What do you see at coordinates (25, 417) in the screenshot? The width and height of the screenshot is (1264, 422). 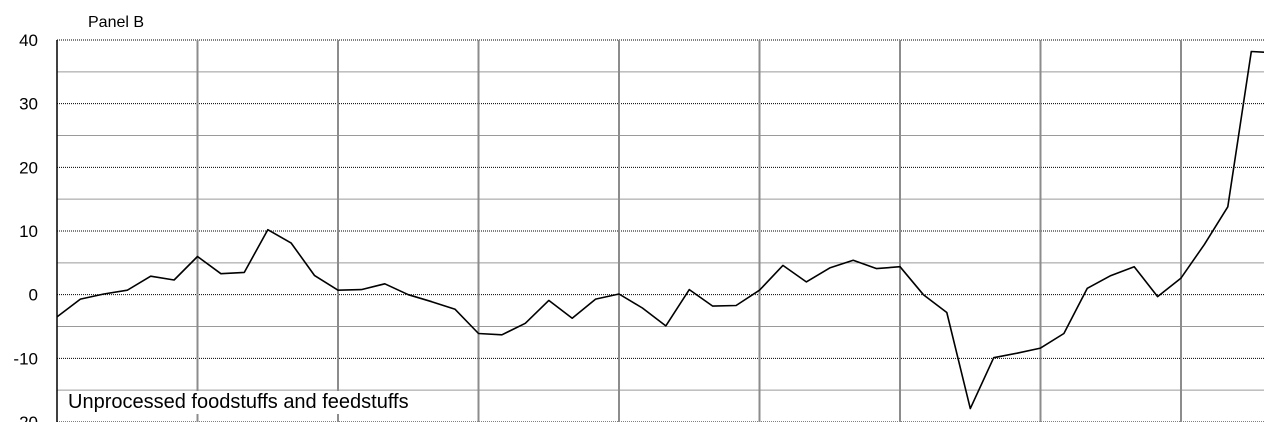 I see `y-tick-label: -20` at bounding box center [25, 417].